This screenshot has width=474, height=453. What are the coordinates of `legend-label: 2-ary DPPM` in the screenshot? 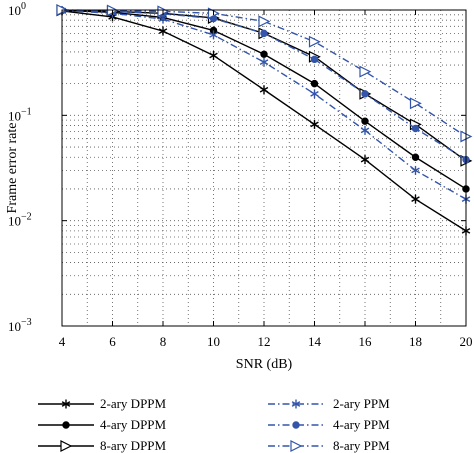 It's located at (133, 403).